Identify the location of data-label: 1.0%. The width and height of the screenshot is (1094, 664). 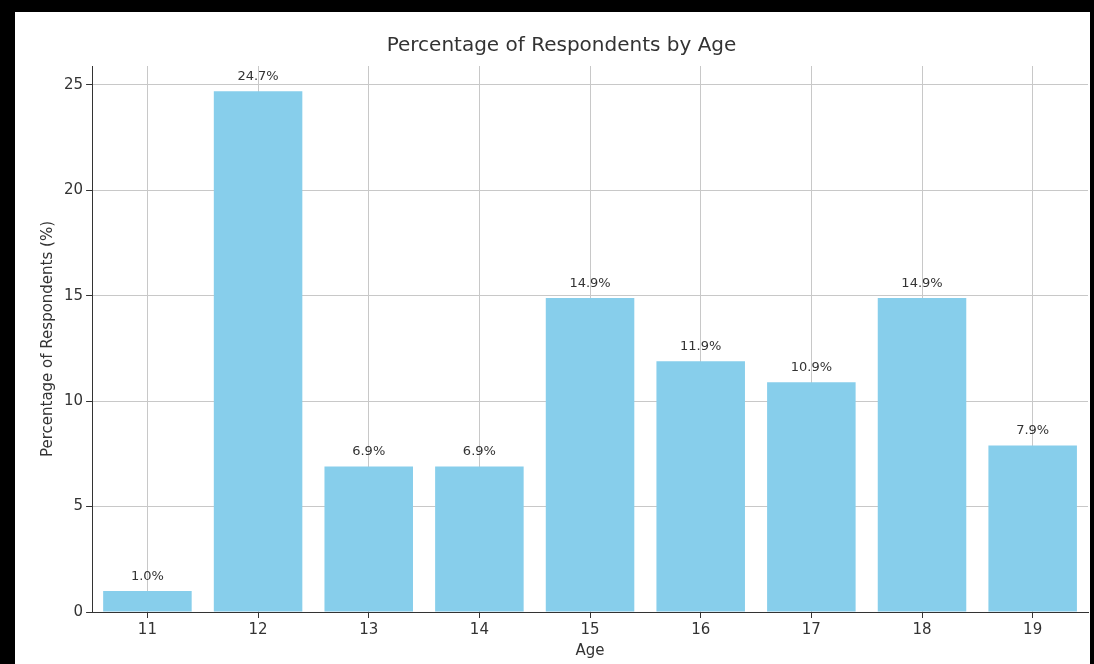
(147, 575).